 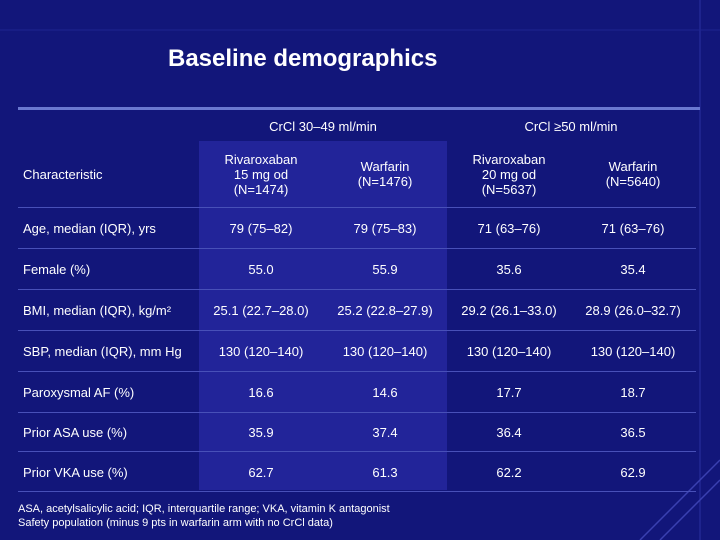 What do you see at coordinates (633, 432) in the screenshot?
I see `table-cell: 36.5` at bounding box center [633, 432].